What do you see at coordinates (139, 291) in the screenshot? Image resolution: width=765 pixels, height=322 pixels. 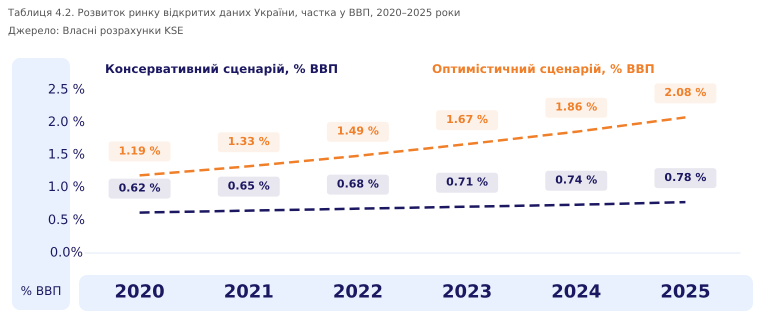 I see `x-tick-label: 2020` at bounding box center [139, 291].